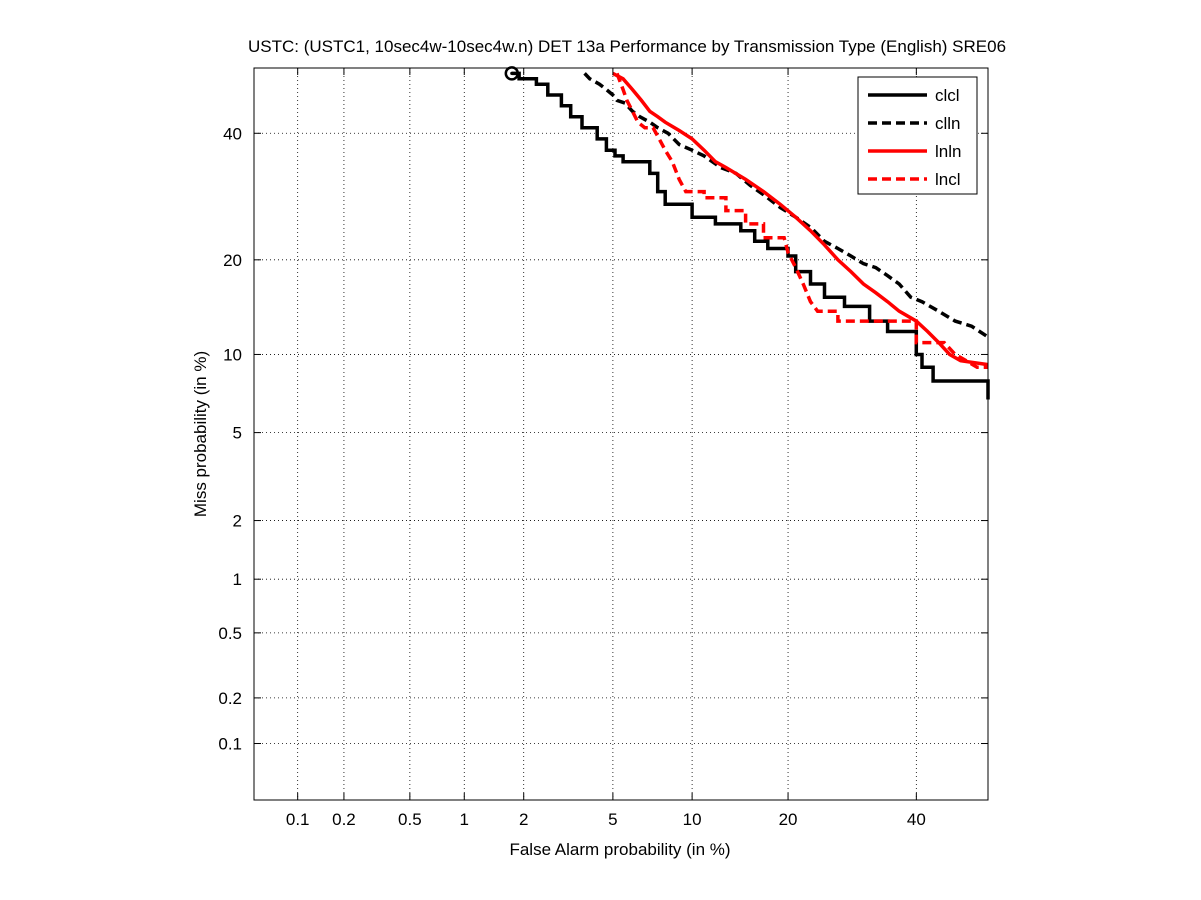  I want to click on y-tick-label: 0.5, so click(230, 633).